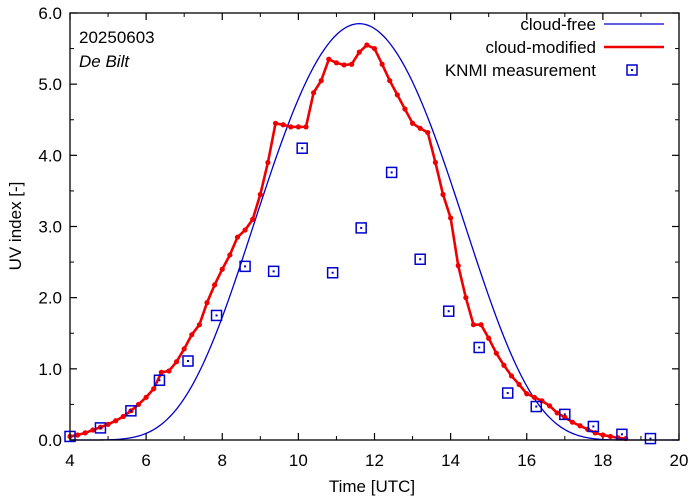 The height and width of the screenshot is (501, 694). I want to click on x-tick-label: 4, so click(69, 460).